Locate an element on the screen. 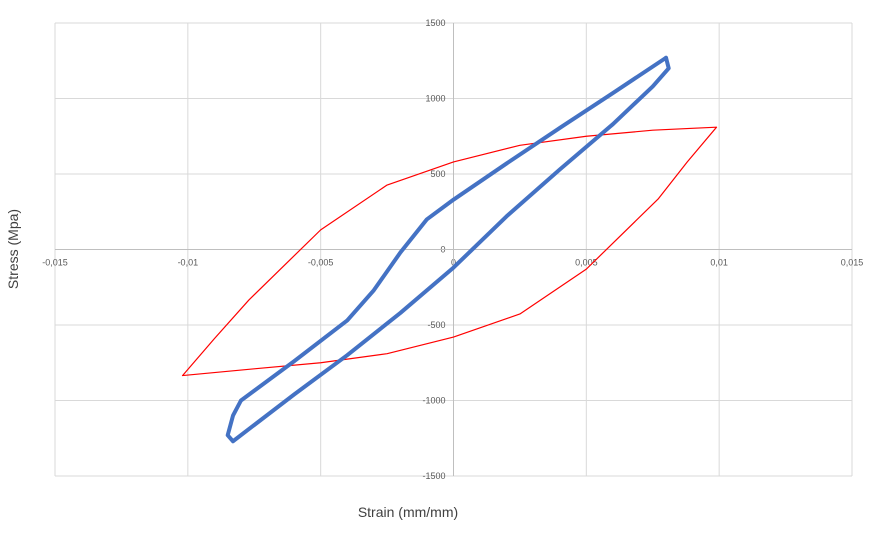 This screenshot has width=886, height=539. y-tick-label: -1000 is located at coordinates (433, 401).